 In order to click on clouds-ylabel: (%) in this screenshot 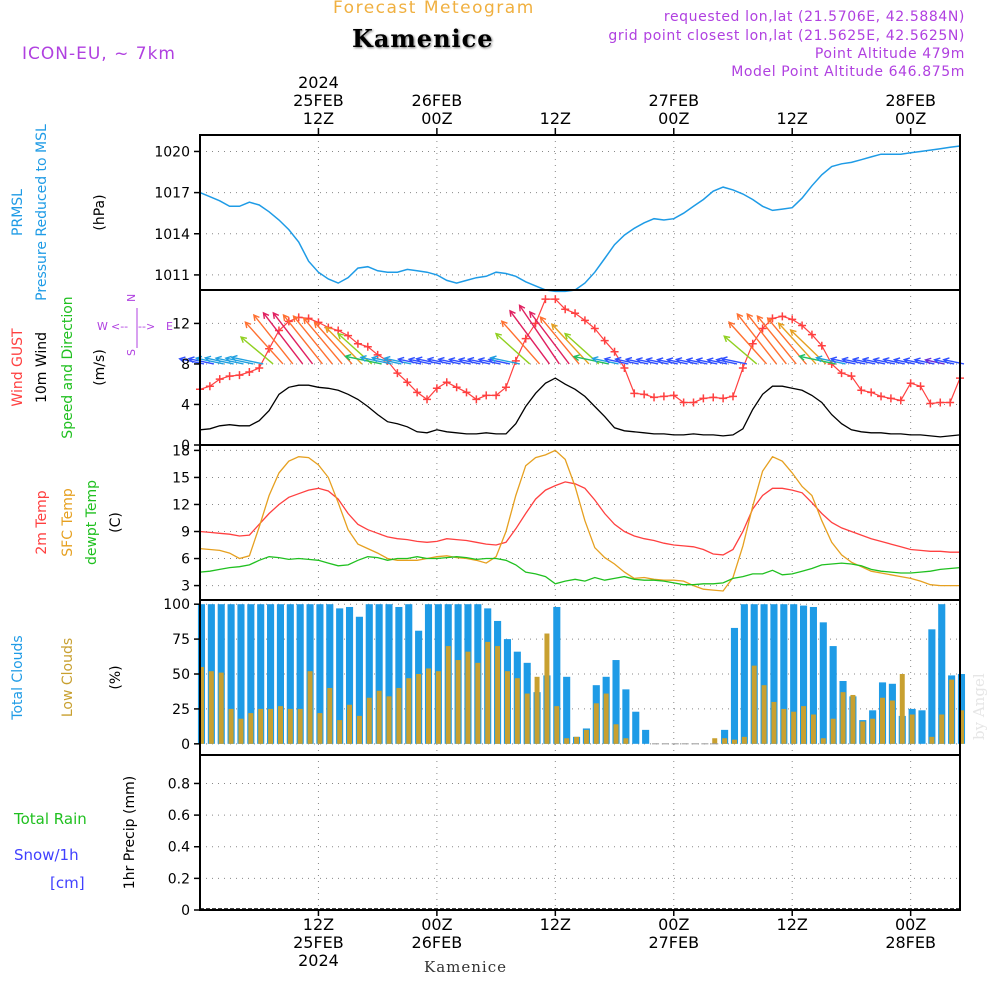, I will do `click(116, 677)`.